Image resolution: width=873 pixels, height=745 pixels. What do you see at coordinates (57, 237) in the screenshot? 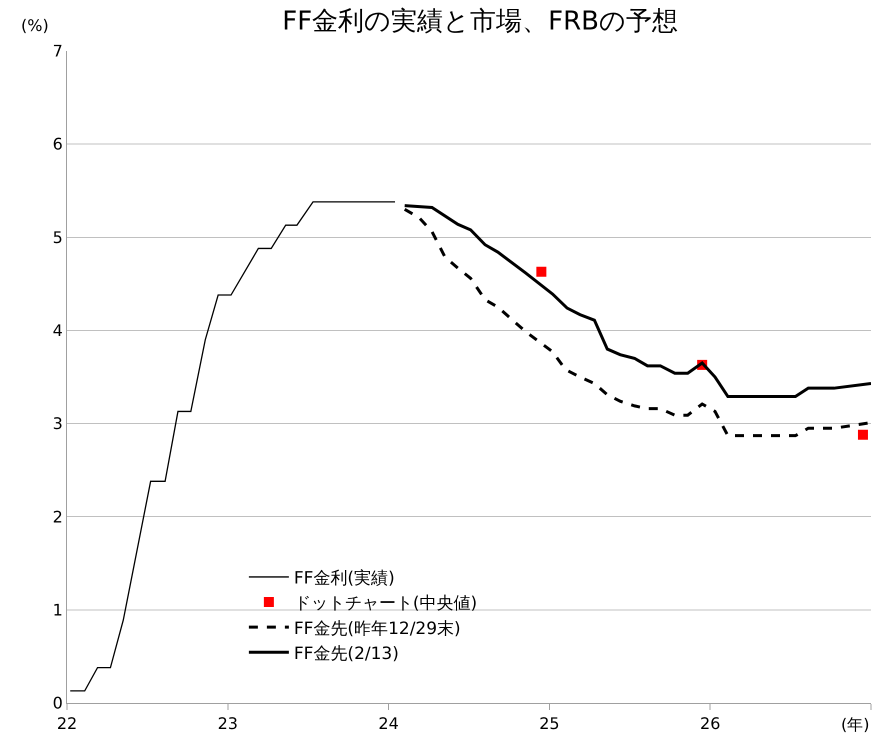
I see `y-tick-label: 5` at bounding box center [57, 237].